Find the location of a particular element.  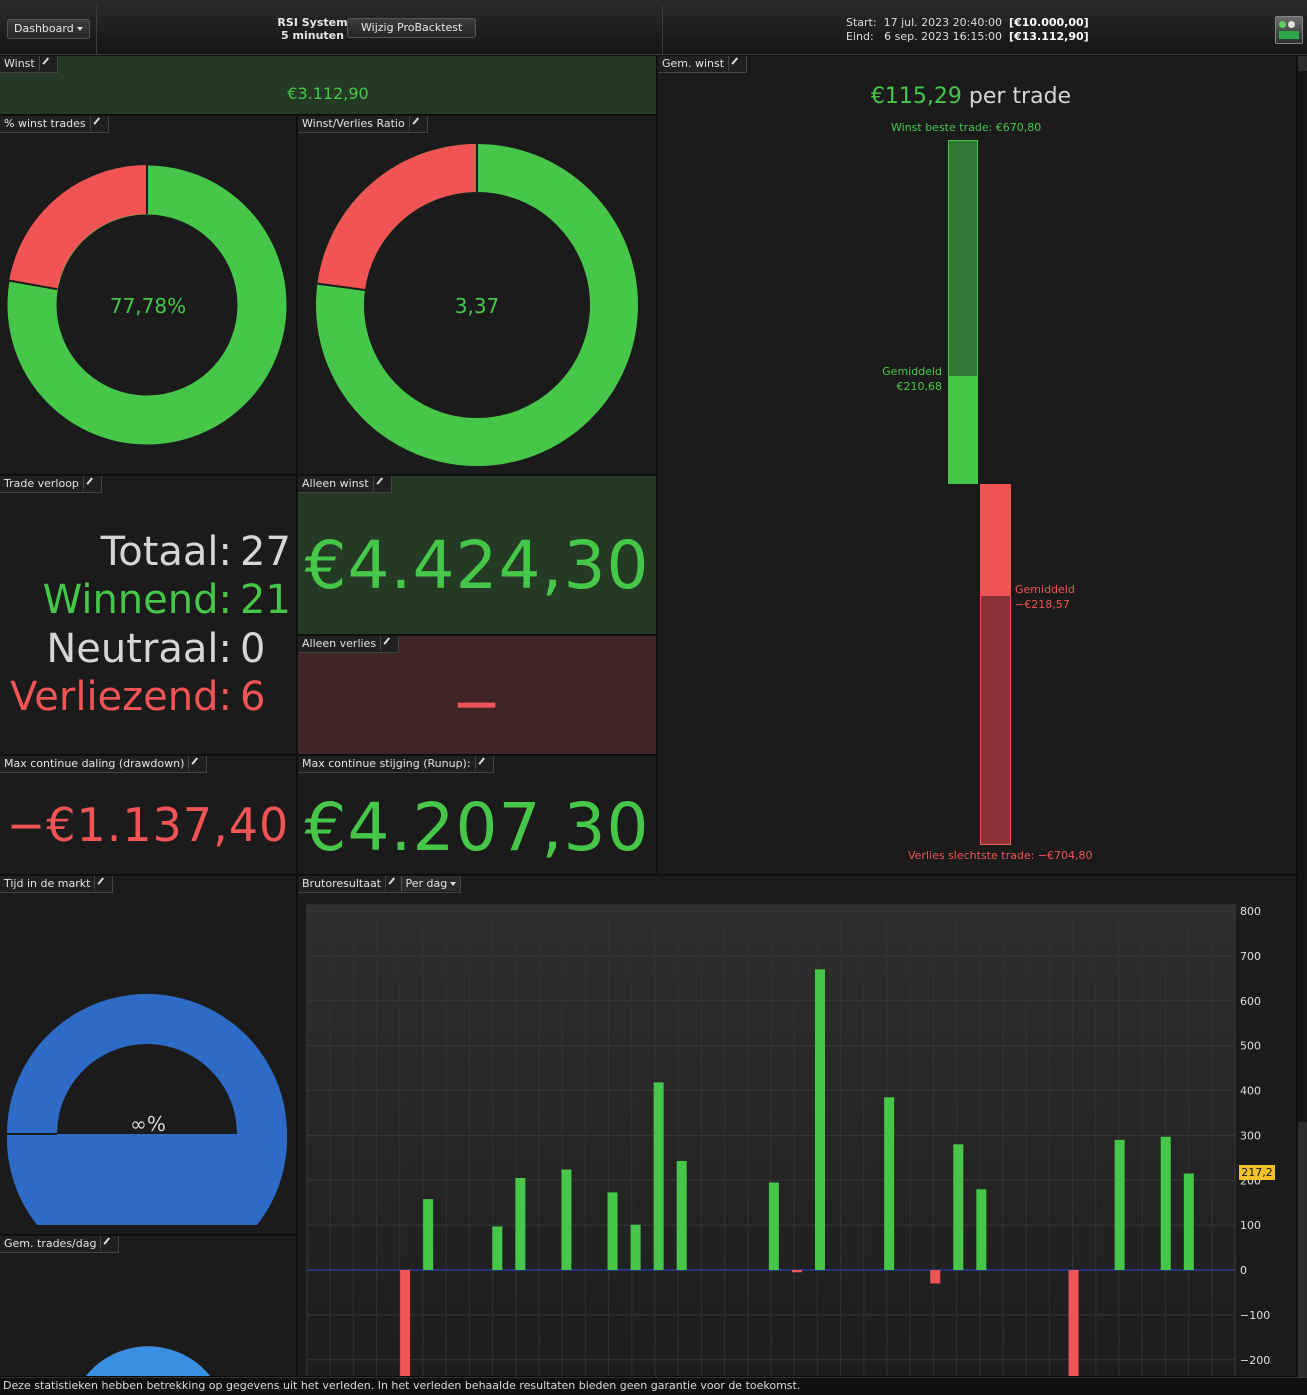

neutral-row: Neutraal: 0 is located at coordinates (156, 649).